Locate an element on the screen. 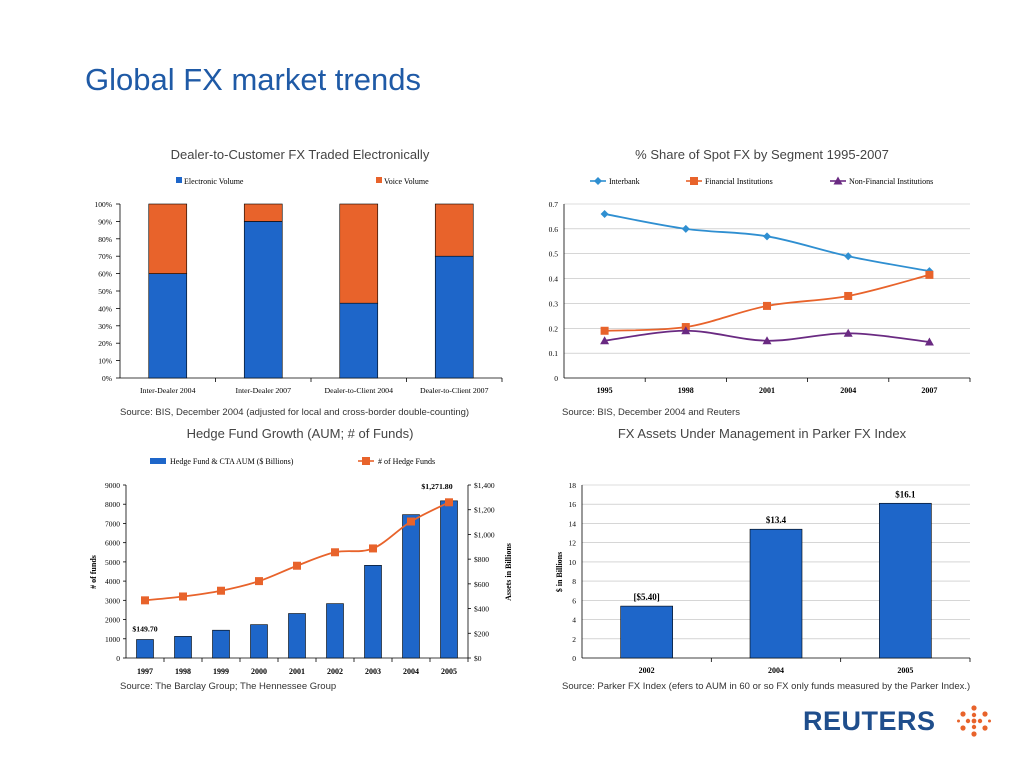  y-tick-label: 4 is located at coordinates (574, 620).